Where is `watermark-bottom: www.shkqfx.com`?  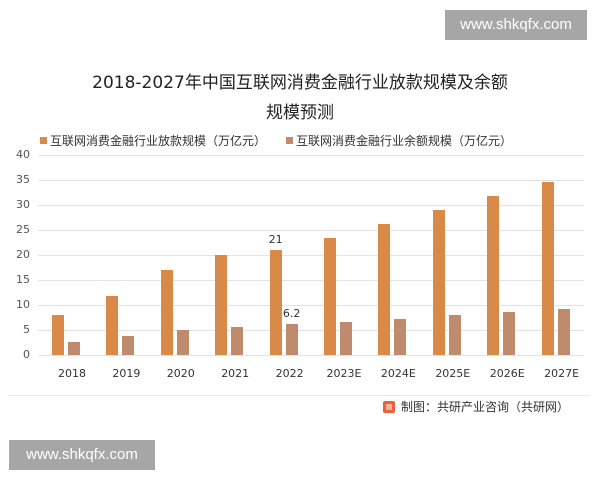
watermark-bottom: www.shkqfx.com is located at coordinates (82, 455).